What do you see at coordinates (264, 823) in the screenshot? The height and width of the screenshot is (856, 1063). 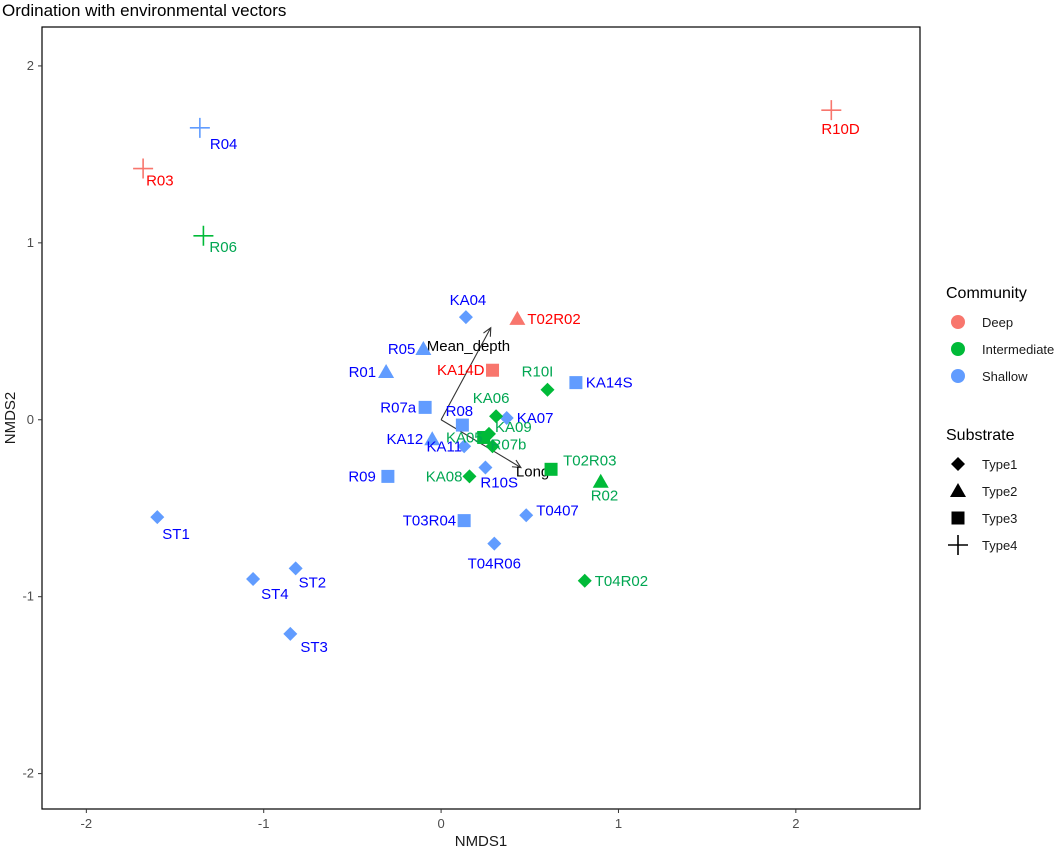 I see `x-tick-label: -1` at bounding box center [264, 823].